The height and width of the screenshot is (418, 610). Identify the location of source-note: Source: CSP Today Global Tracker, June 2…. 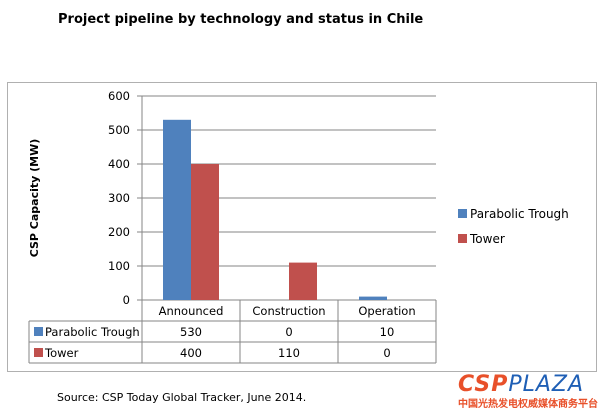
(182, 397).